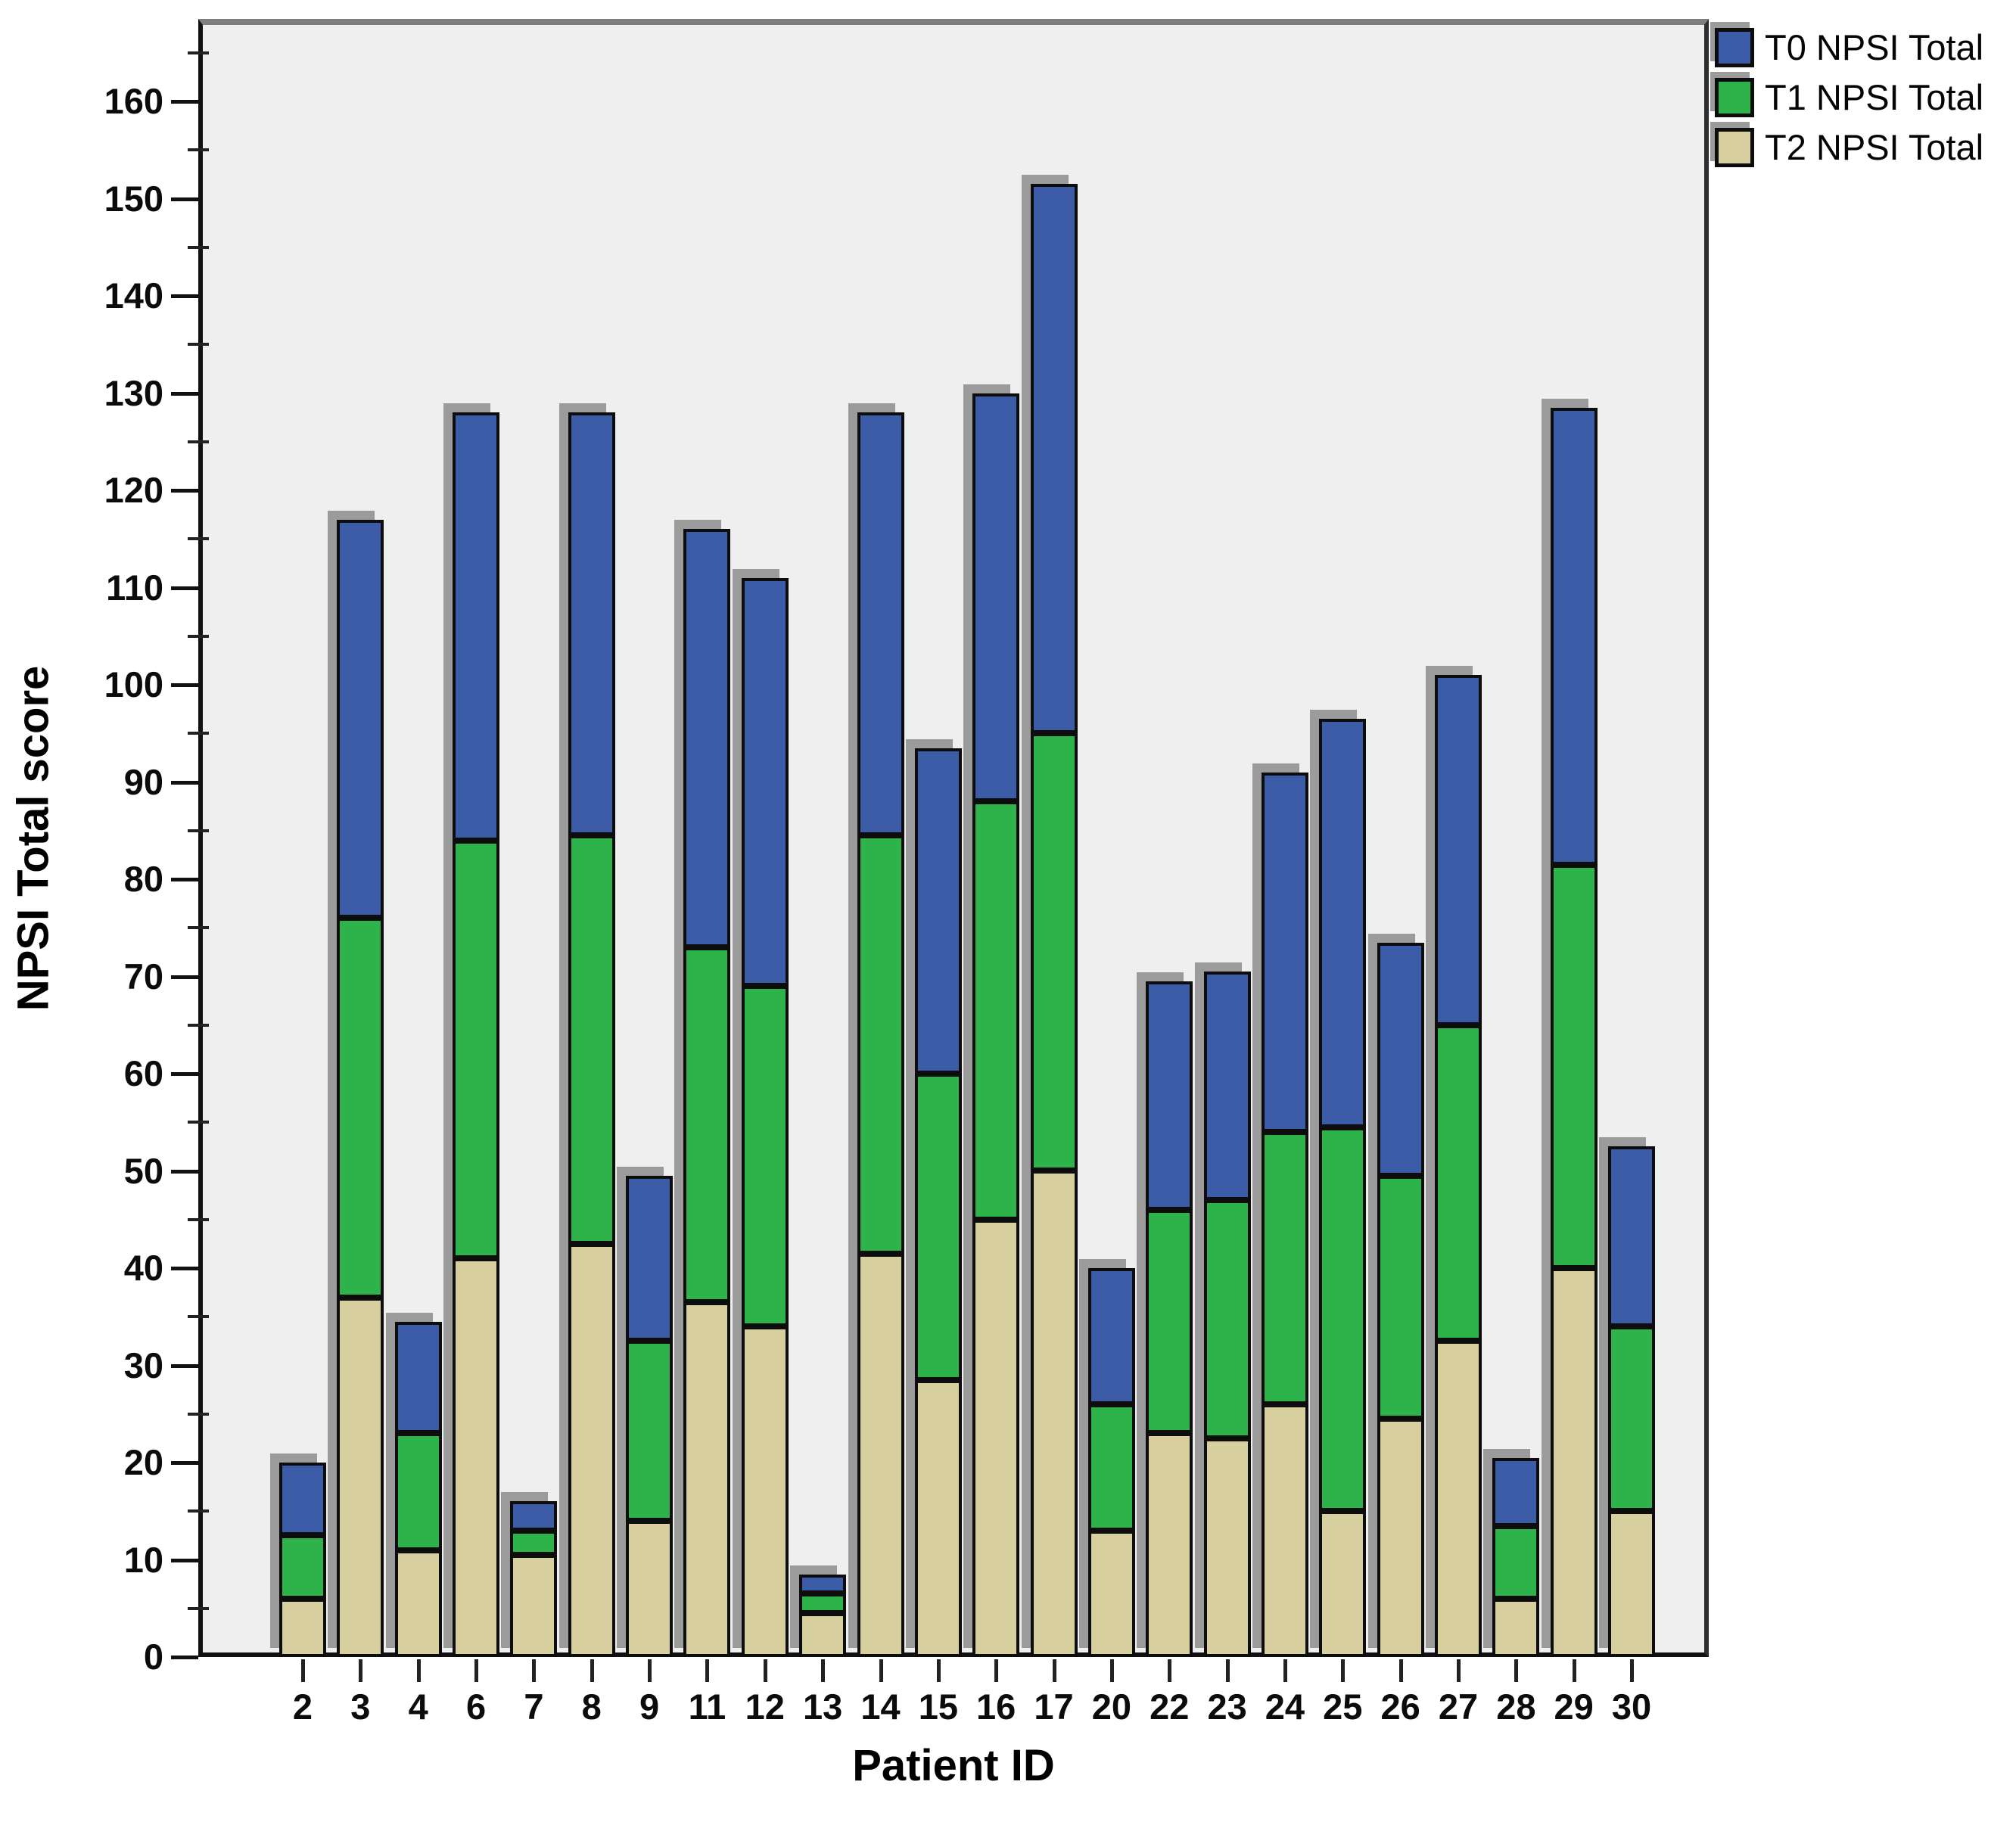  I want to click on y-axis-tick-label: 150, so click(133, 198).